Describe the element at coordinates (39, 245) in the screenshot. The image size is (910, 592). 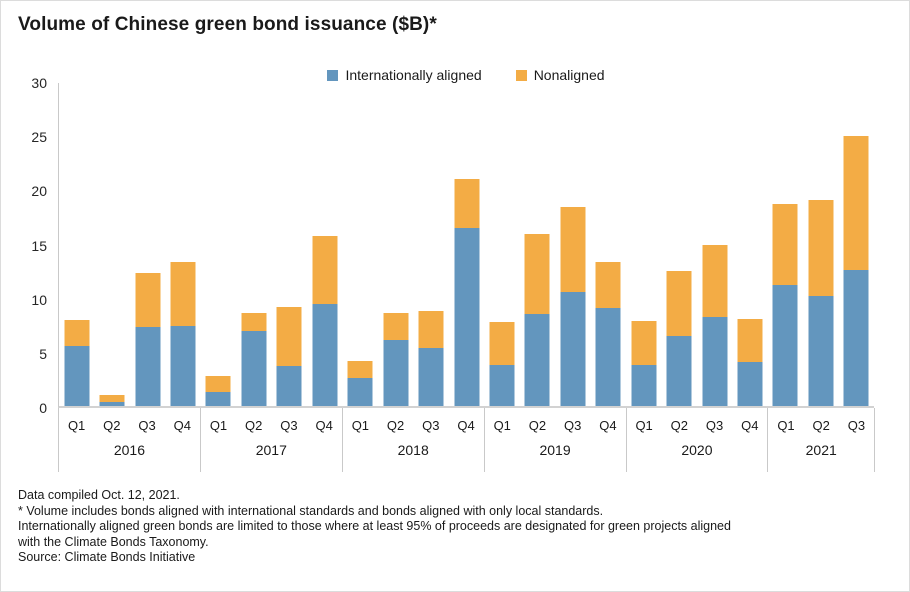
I see `y-tick-label: 15` at that location.